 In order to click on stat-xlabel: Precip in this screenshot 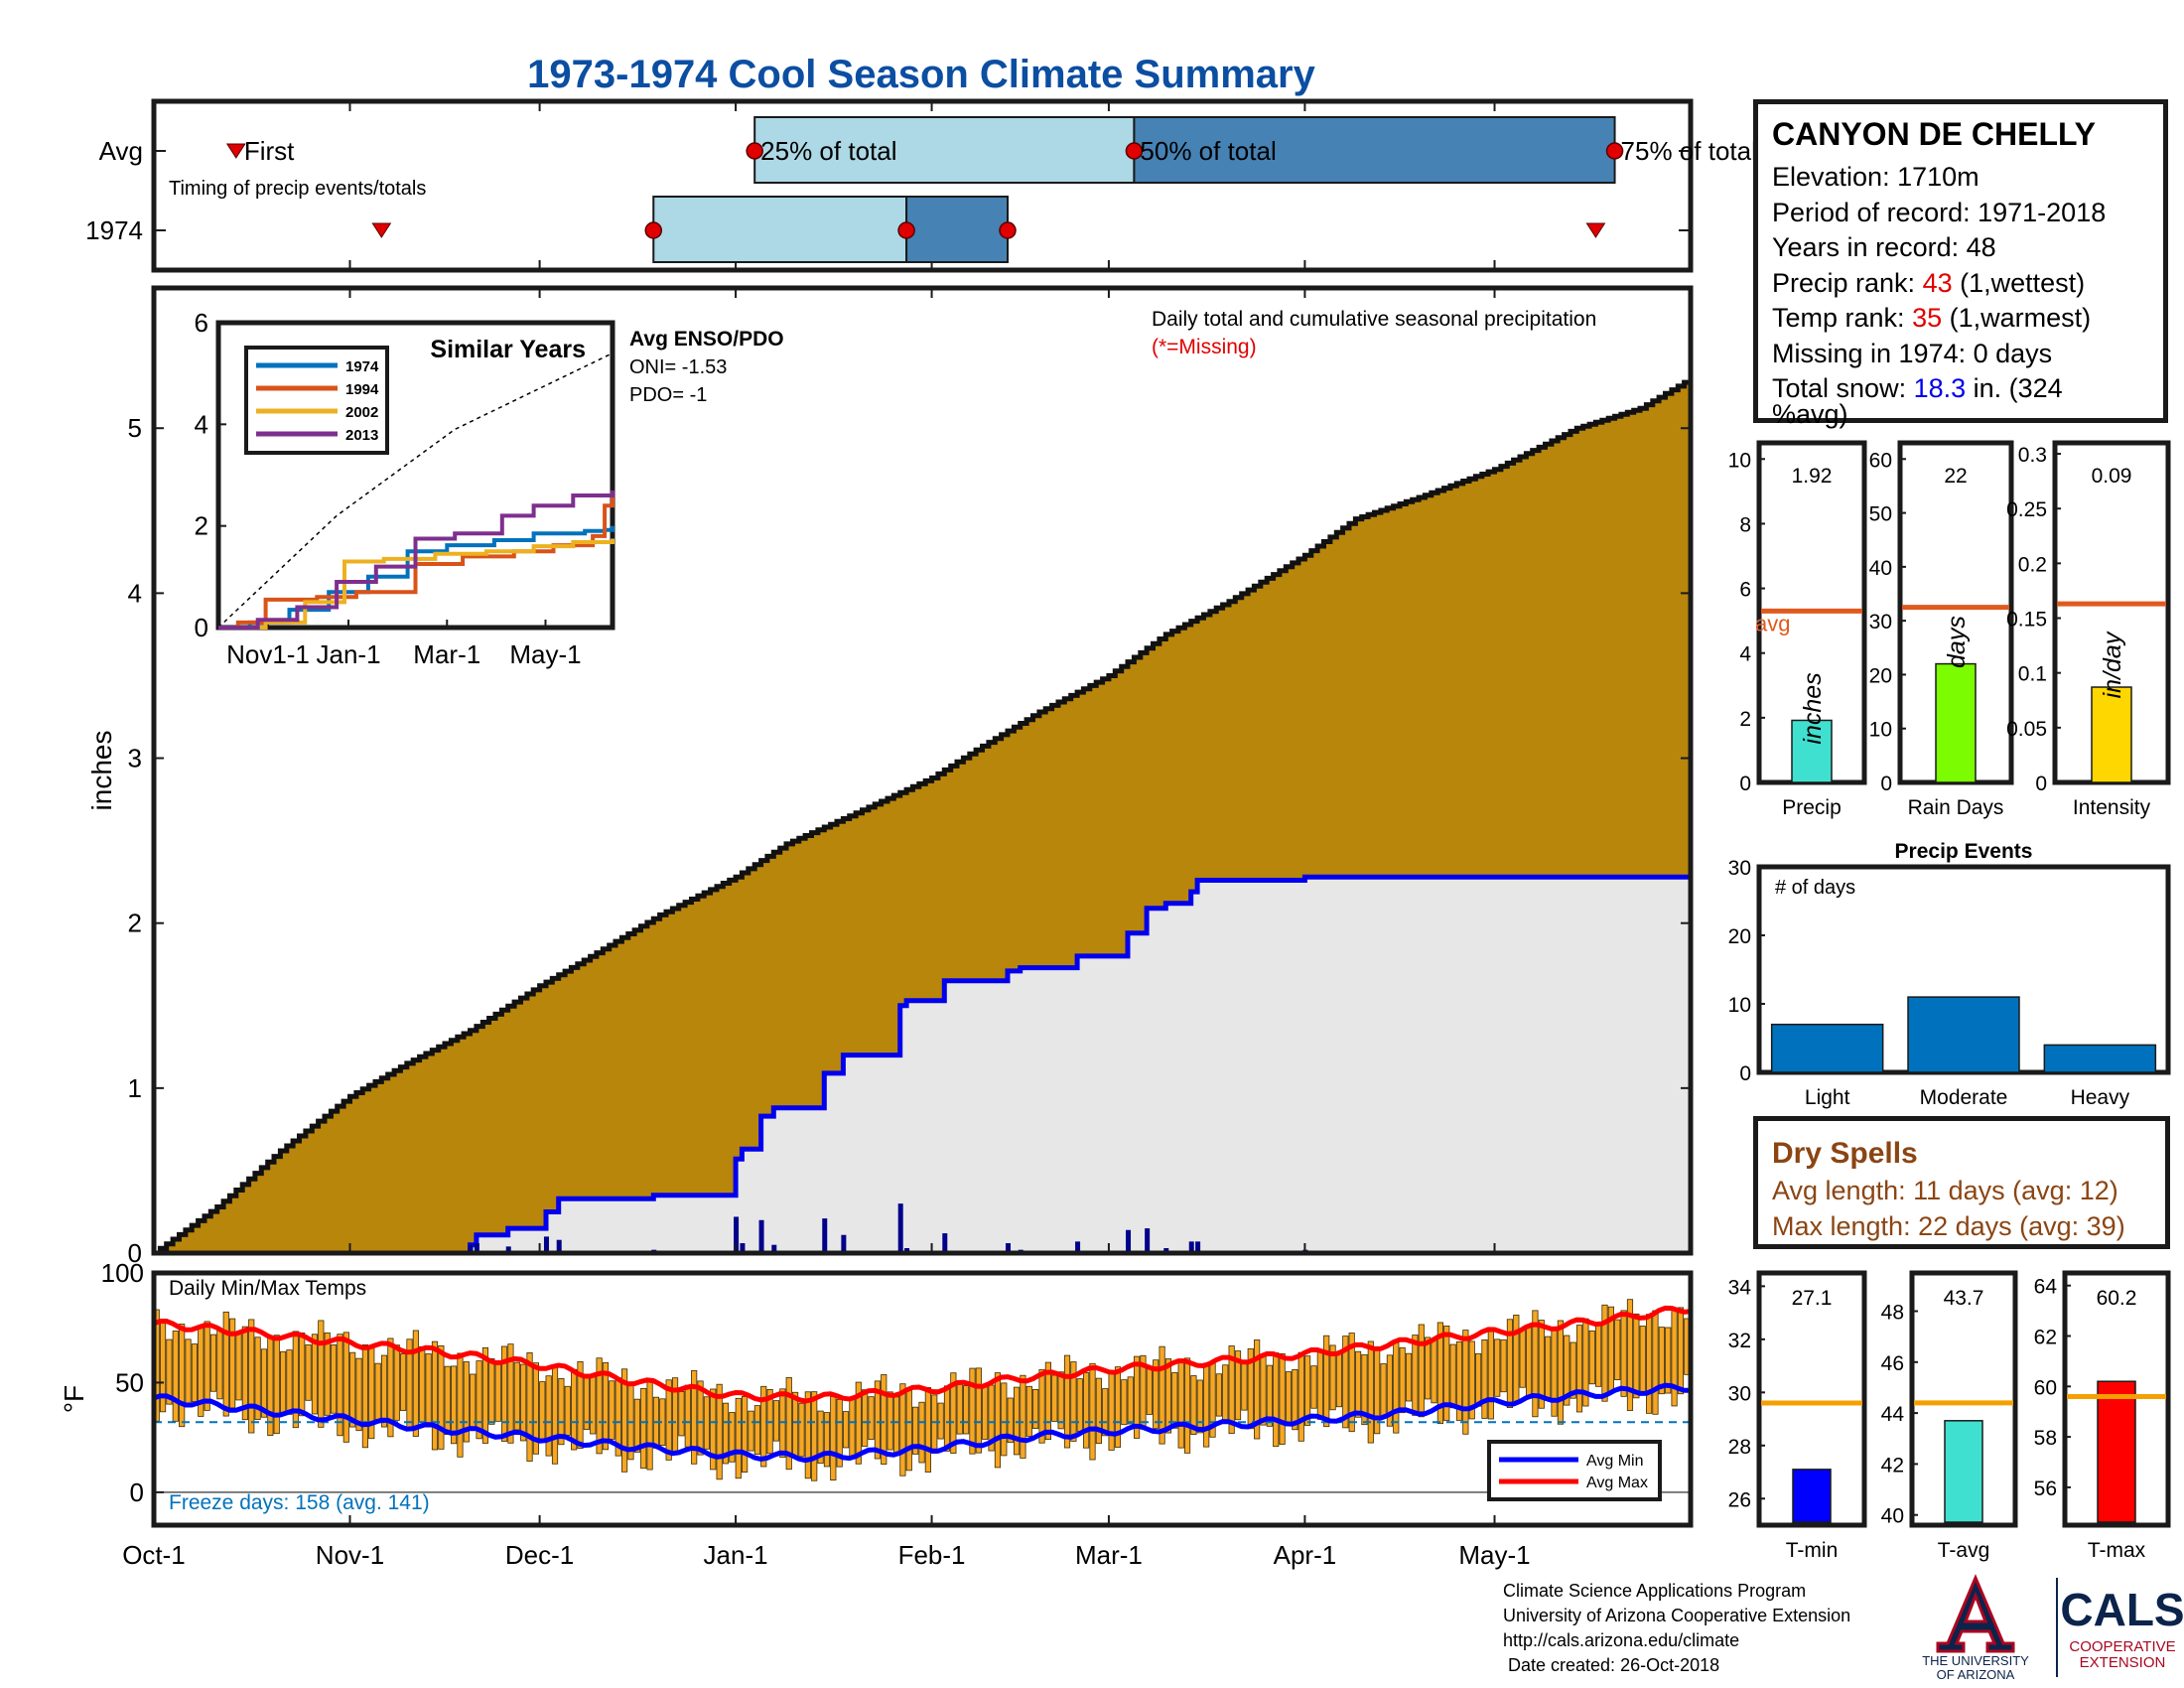, I will do `click(1812, 807)`.